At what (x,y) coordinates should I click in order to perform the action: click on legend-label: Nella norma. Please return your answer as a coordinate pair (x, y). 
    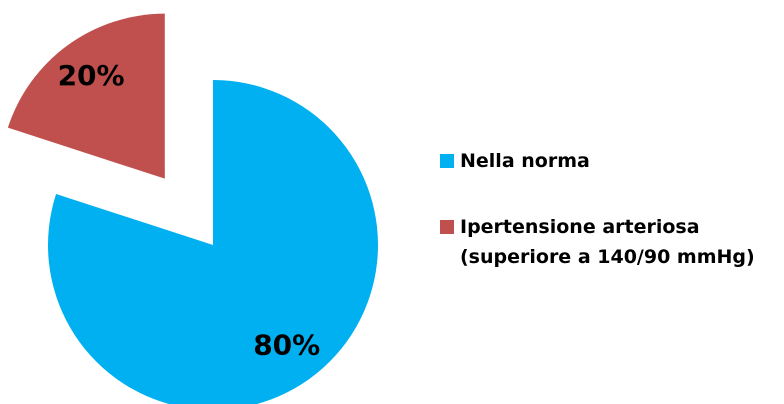
    Looking at the image, I should click on (525, 161).